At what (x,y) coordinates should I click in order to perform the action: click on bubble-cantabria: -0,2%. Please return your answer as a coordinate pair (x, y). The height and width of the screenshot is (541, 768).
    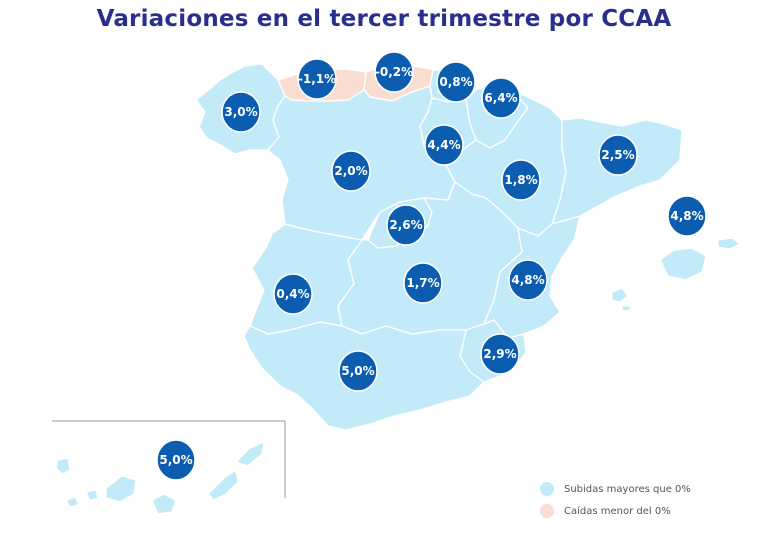
    Looking at the image, I should click on (394, 72).